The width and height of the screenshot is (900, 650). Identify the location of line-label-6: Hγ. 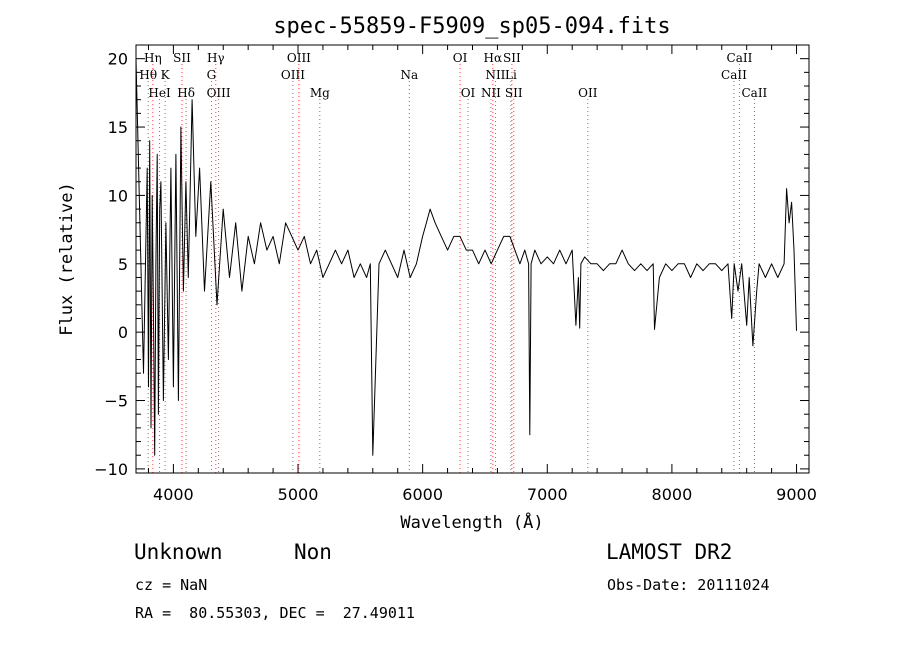
(216, 58).